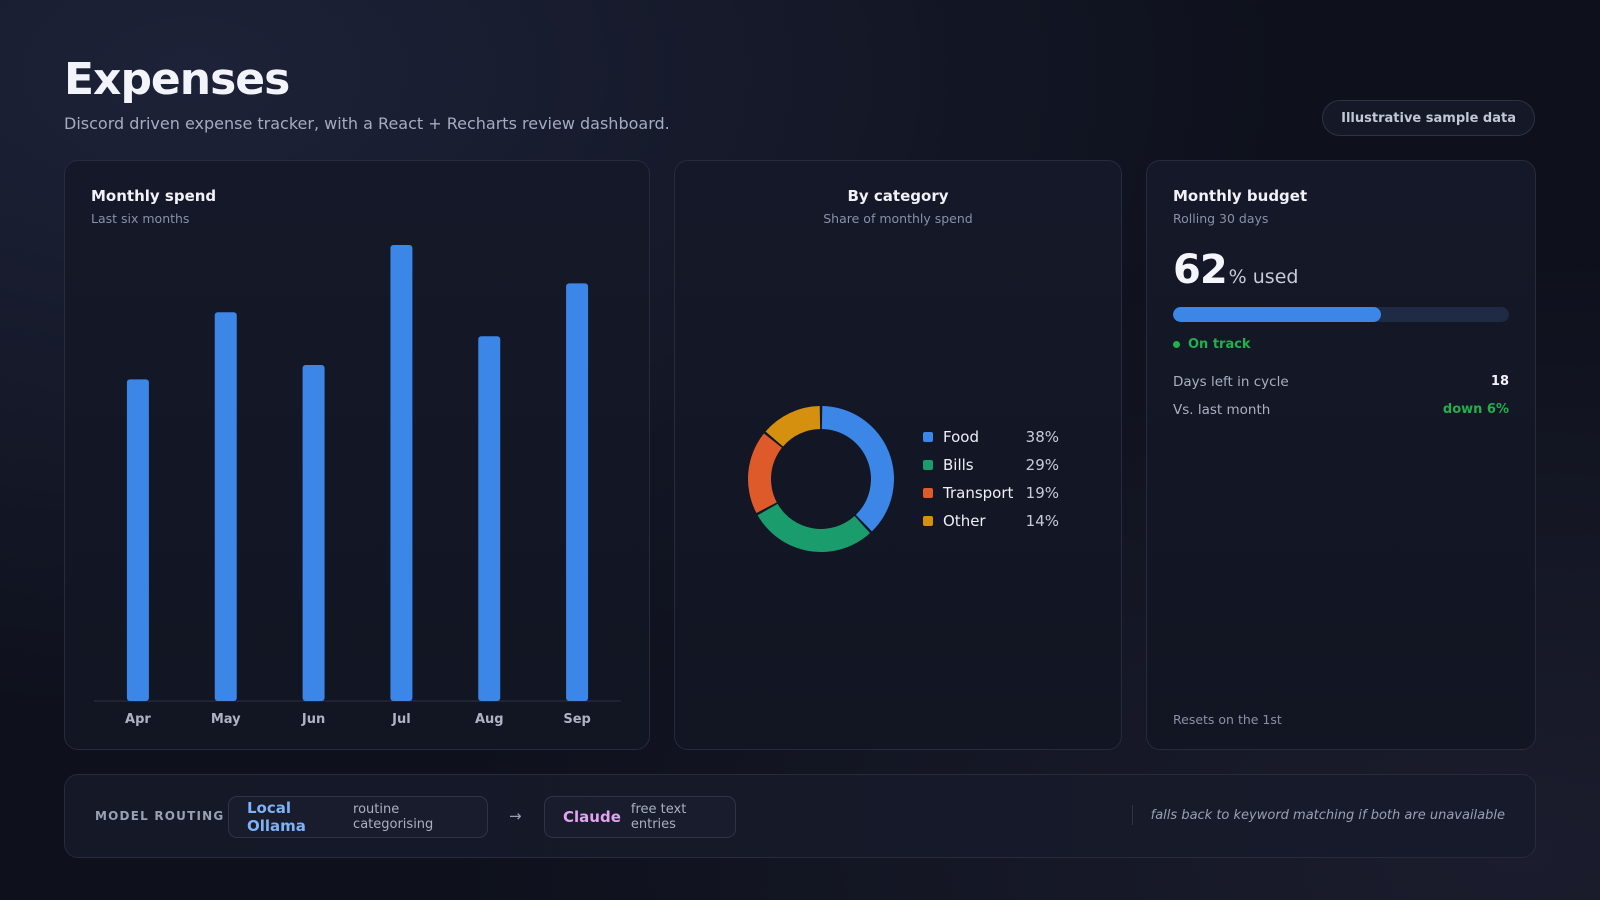 Image resolution: width=1600 pixels, height=900 pixels. What do you see at coordinates (814, 527) in the screenshot?
I see `donut-slice-bills` at bounding box center [814, 527].